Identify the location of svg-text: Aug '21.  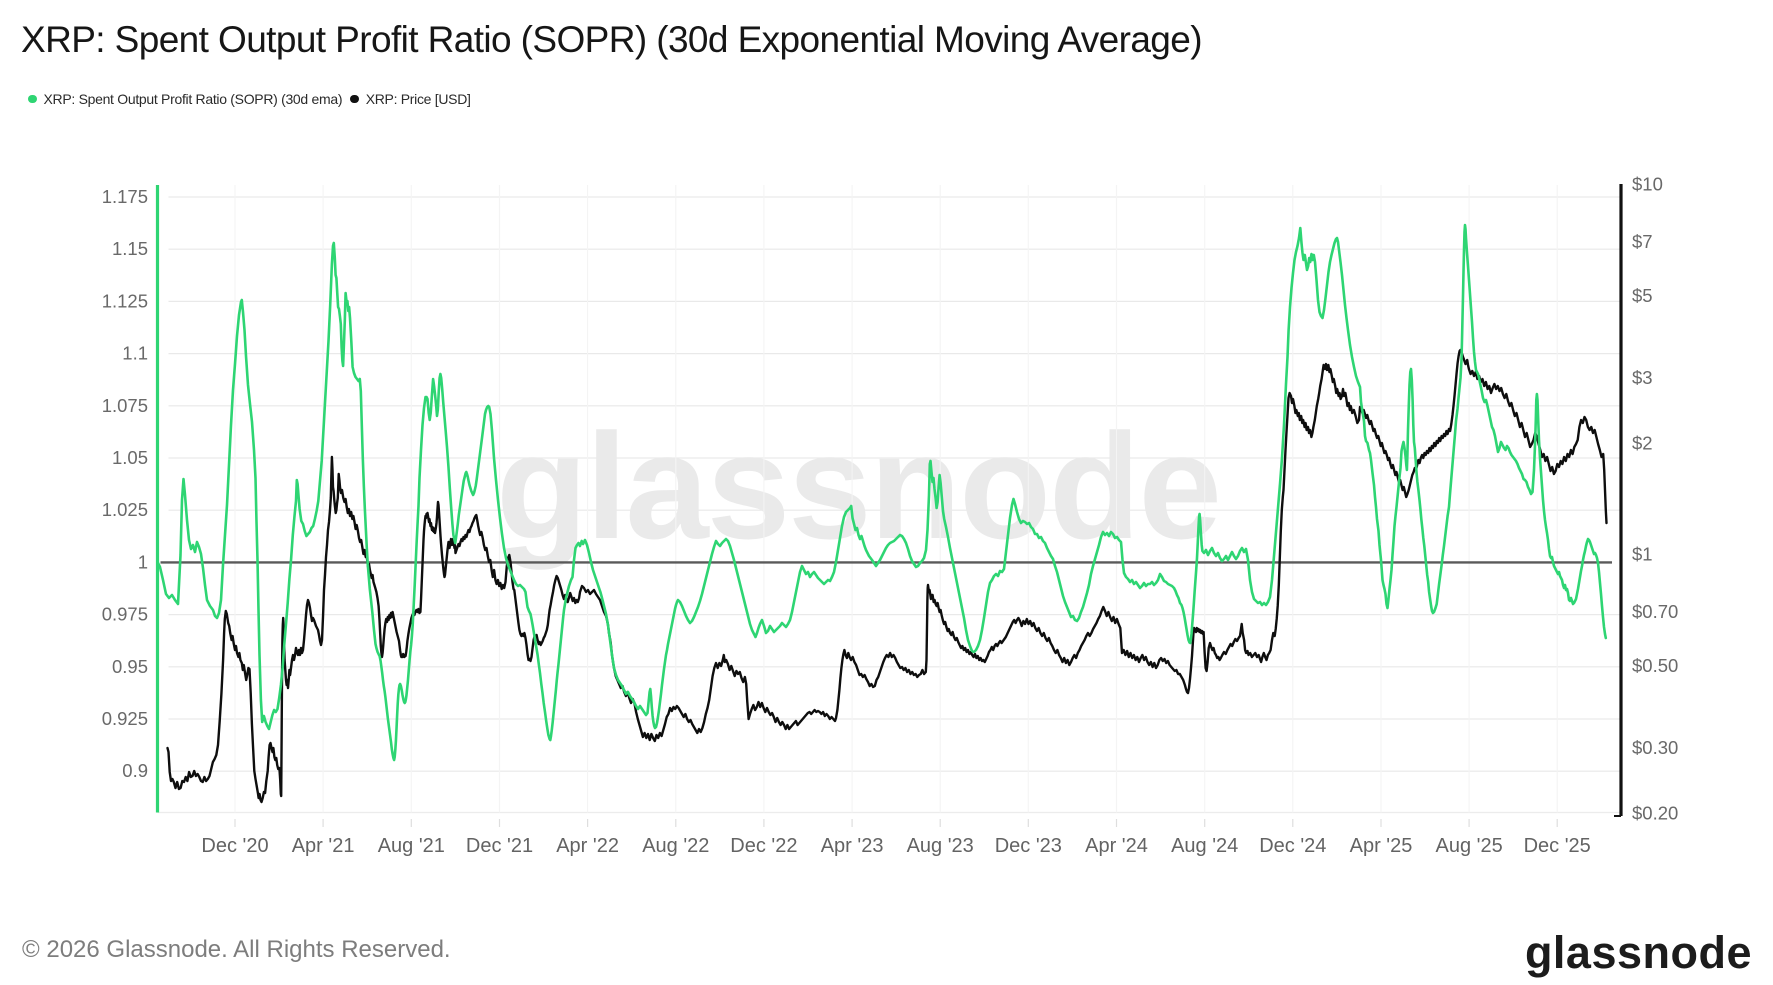
(411, 846).